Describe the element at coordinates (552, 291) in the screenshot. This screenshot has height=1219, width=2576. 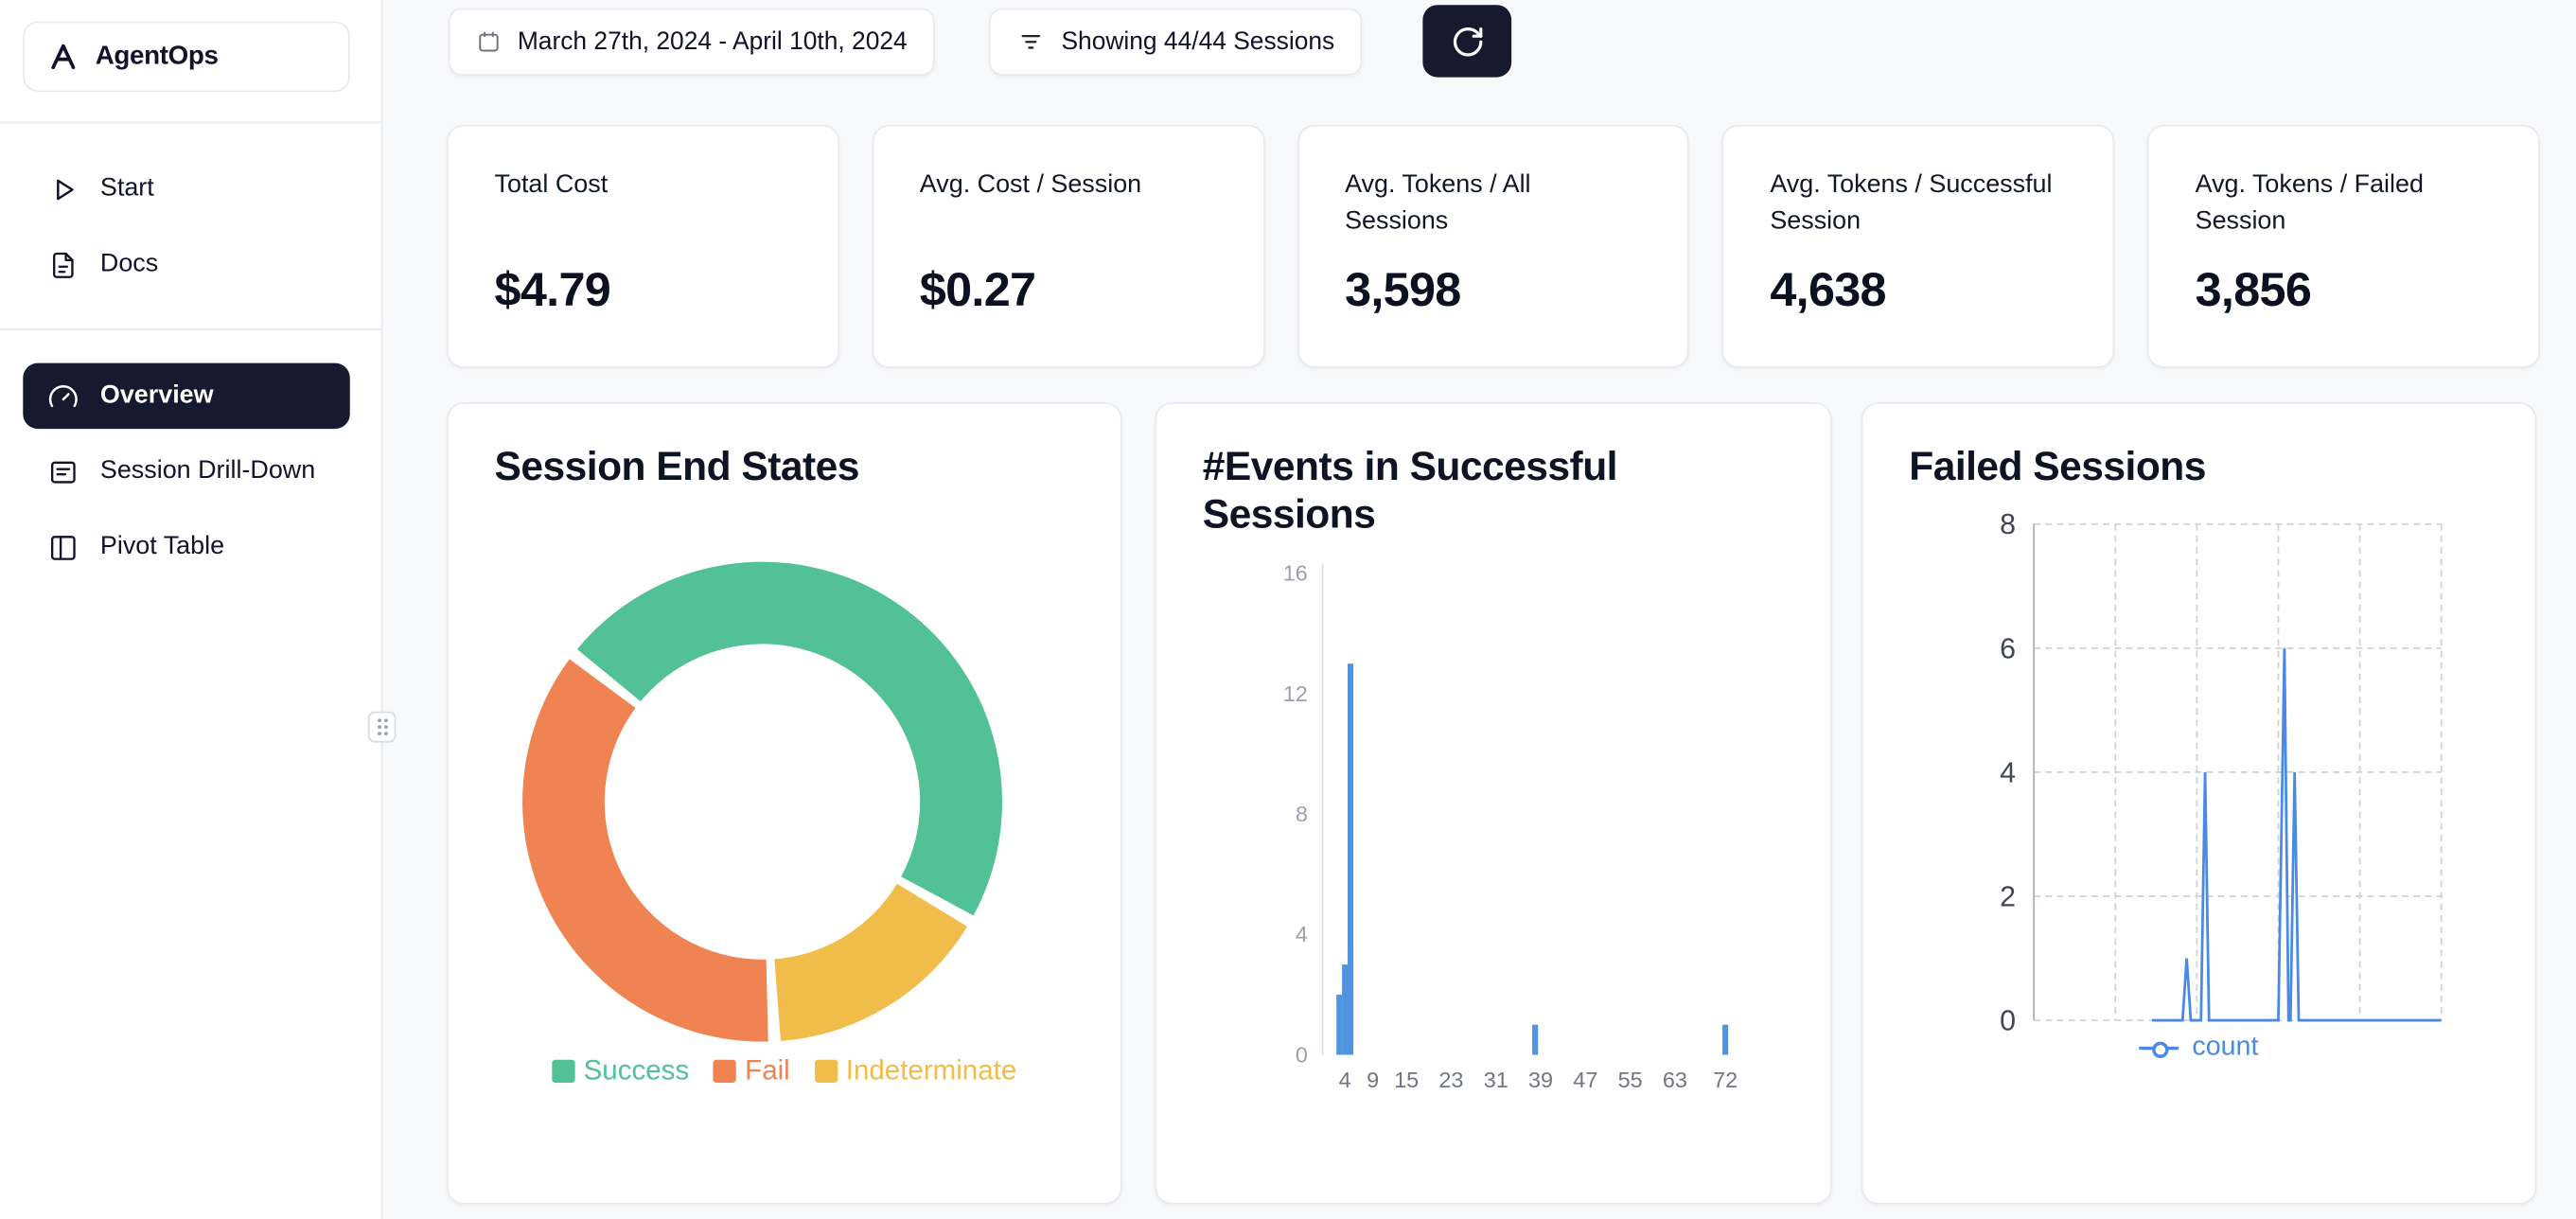
I see `stat-value: $4.79` at that location.